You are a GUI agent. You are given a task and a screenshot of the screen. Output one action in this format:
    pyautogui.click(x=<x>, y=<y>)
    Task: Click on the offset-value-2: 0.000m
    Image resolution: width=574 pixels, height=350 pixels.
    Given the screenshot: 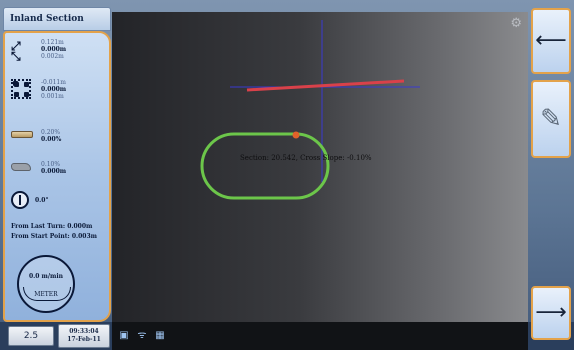 What is the action you would take?
    pyautogui.click(x=54, y=49)
    